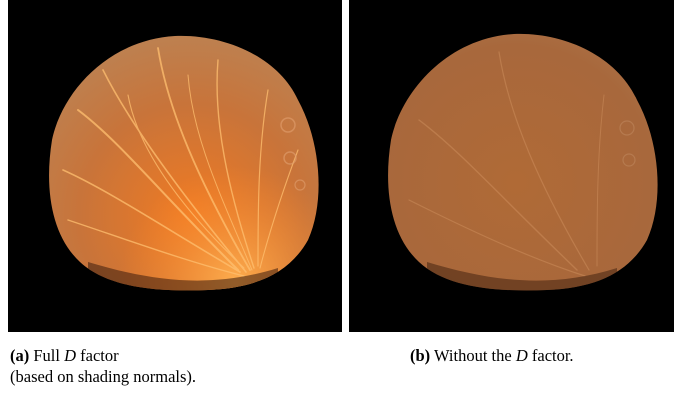 Image resolution: width=674 pixels, height=401 pixels. What do you see at coordinates (99, 355) in the screenshot?
I see `caption-a-post: factor` at bounding box center [99, 355].